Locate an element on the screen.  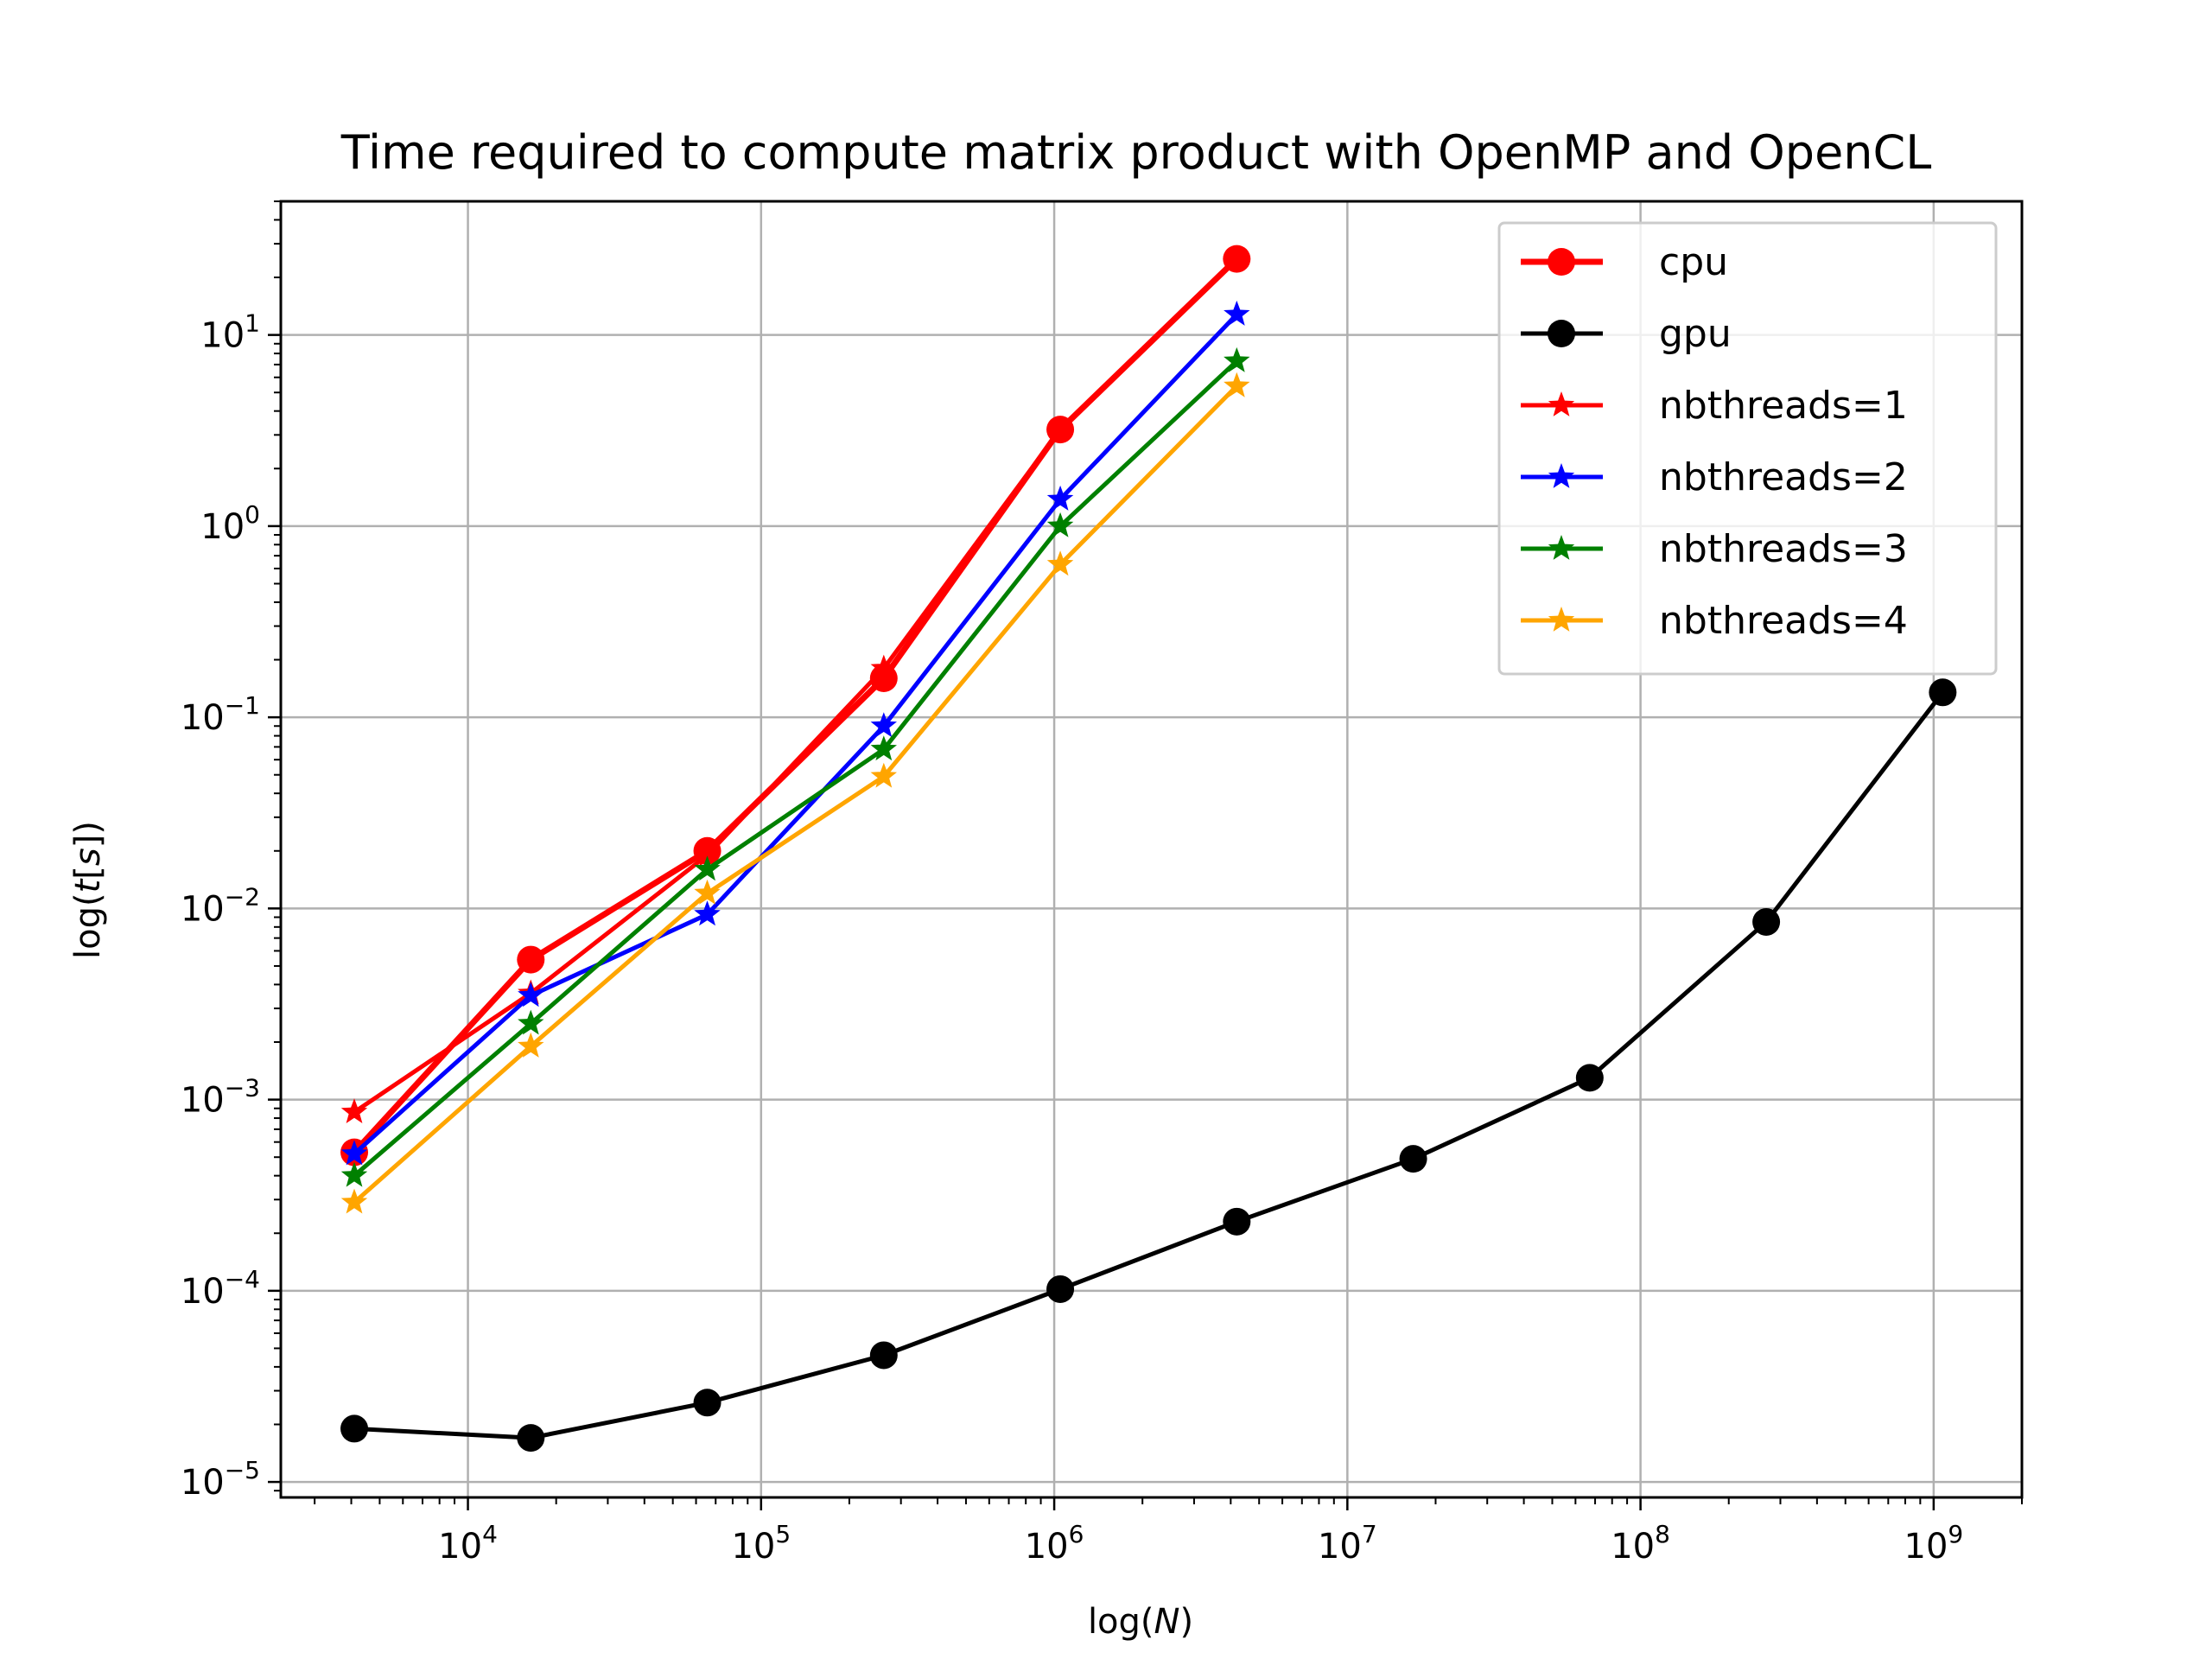
legend-box is located at coordinates (1747, 448).